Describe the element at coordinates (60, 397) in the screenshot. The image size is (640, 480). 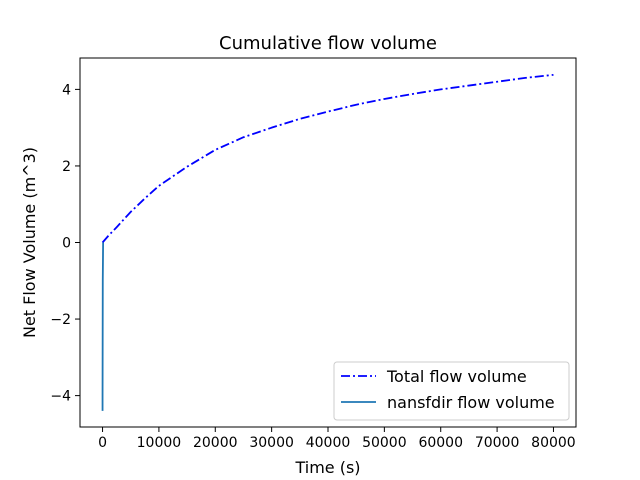
I see `y-tick-label: −4` at that location.